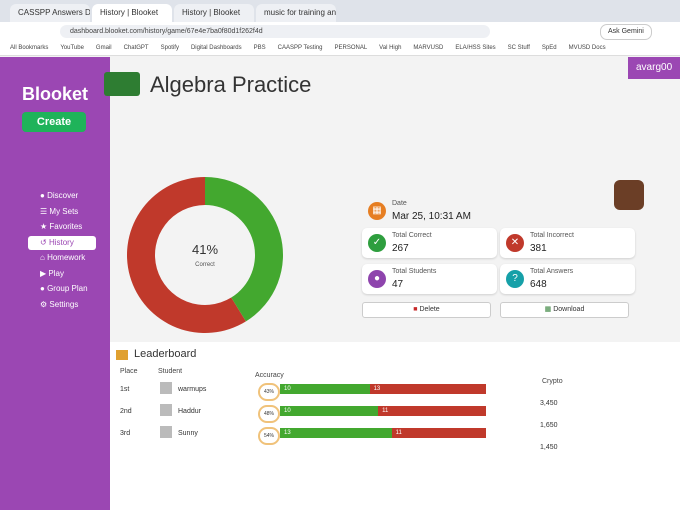 This screenshot has height=510, width=680. I want to click on bookmark: SpEd, so click(549, 48).